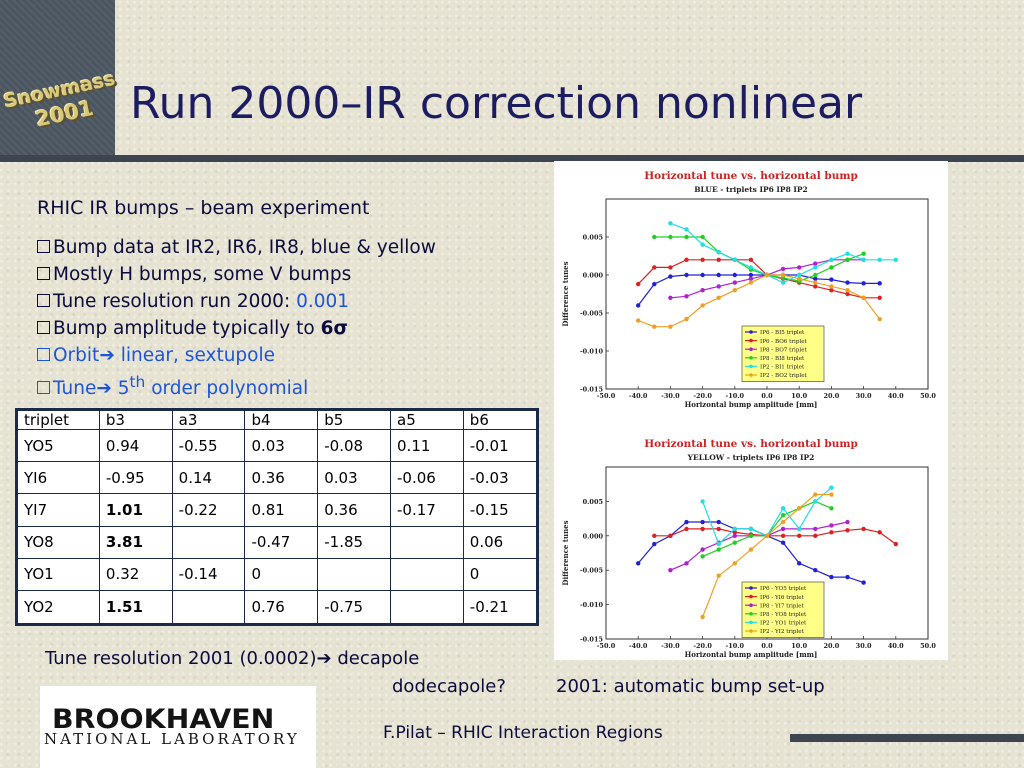  What do you see at coordinates (831, 396) in the screenshot?
I see `x-tick-label: 20.0` at bounding box center [831, 396].